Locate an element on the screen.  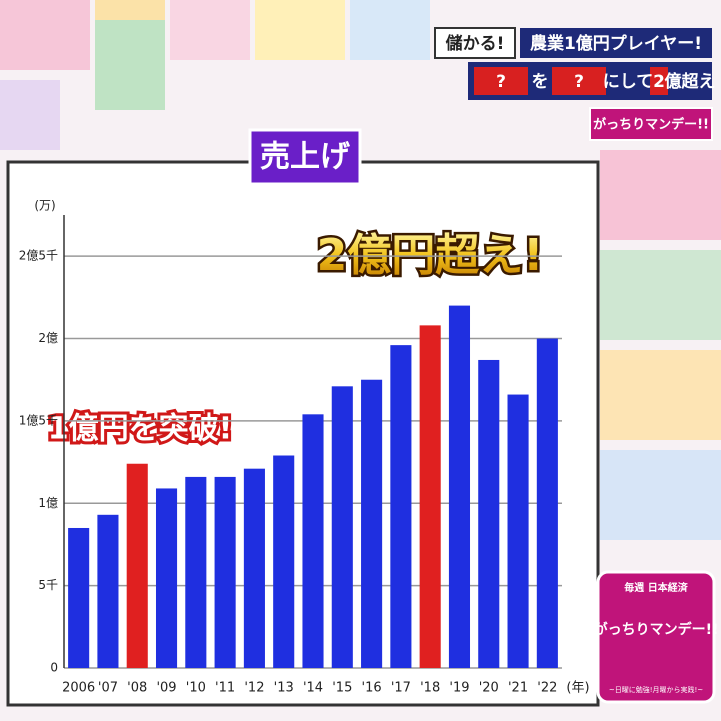
x-tick-label: '21 is located at coordinates (518, 688).